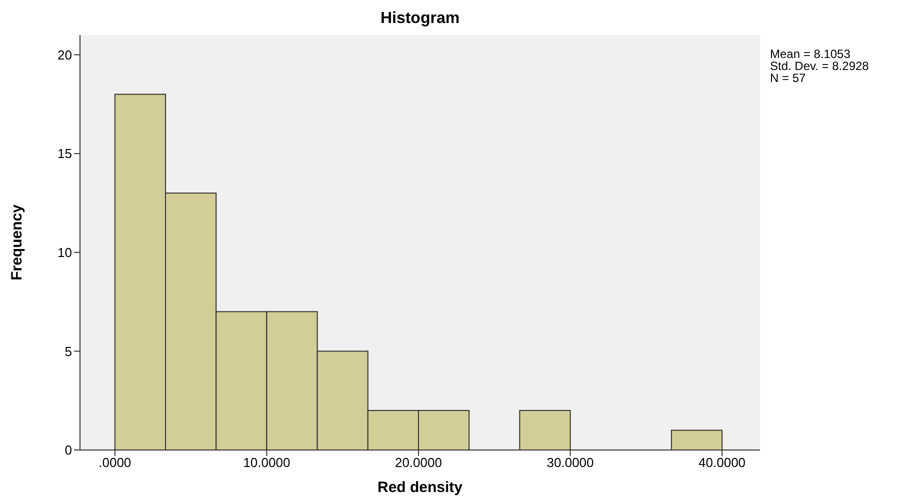  What do you see at coordinates (68, 351) in the screenshot?
I see `y-tick-label: 5` at bounding box center [68, 351].